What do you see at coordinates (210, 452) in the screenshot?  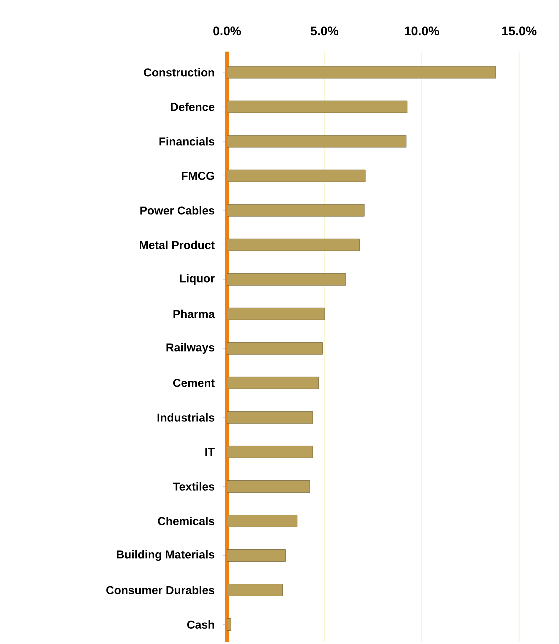 I see `y-tick-label: IT` at bounding box center [210, 452].